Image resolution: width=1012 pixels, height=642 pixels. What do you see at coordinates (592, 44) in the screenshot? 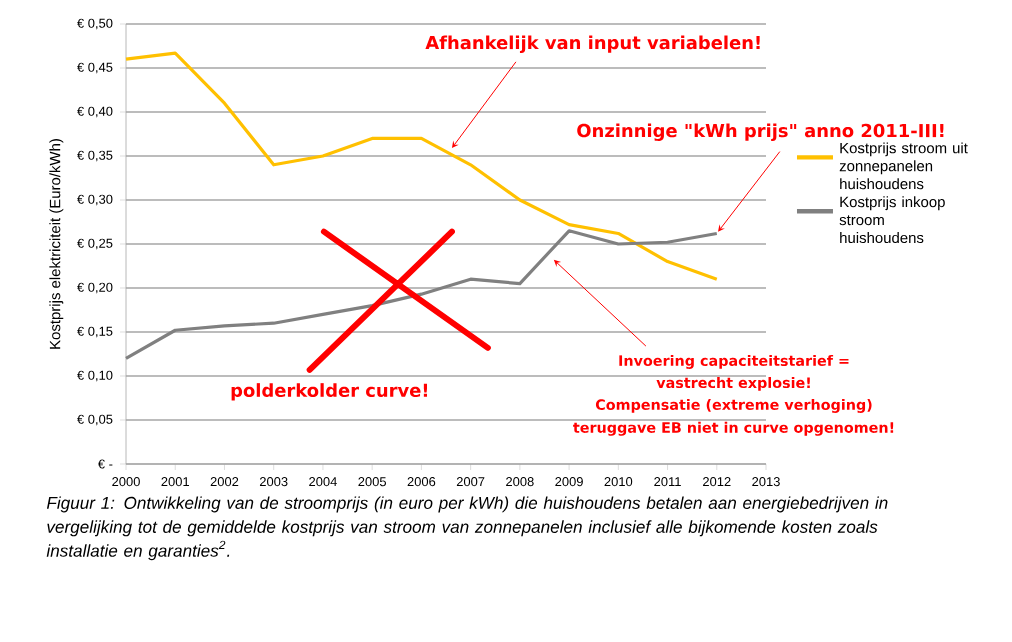
I see `annotation: Afhankelijk van input variabelen!` at bounding box center [592, 44].